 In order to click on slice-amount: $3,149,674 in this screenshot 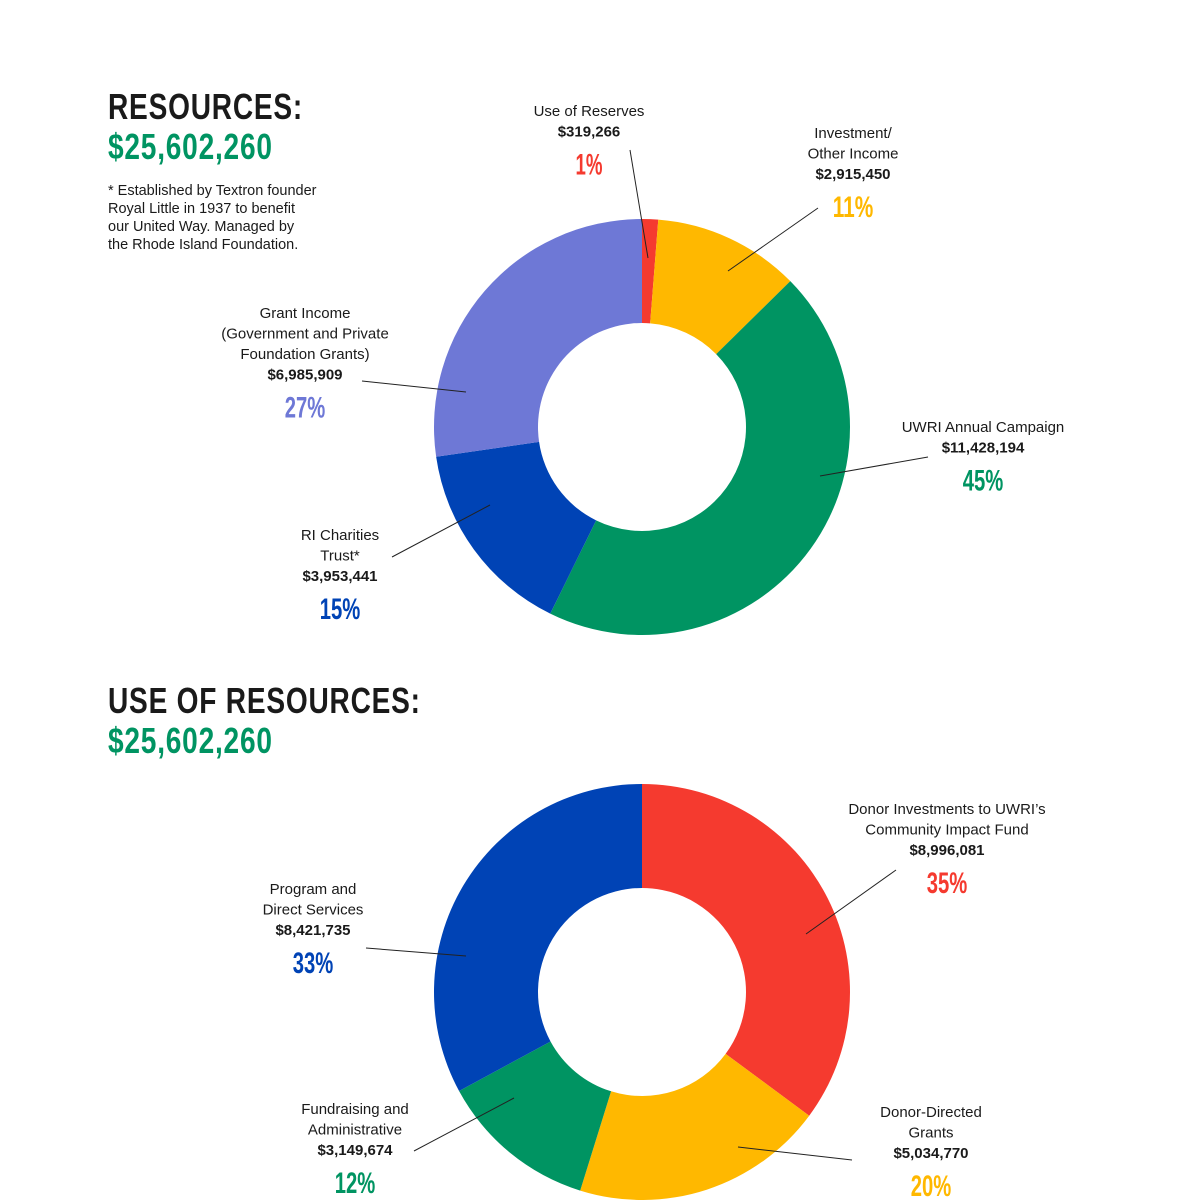, I will do `click(355, 1150)`.